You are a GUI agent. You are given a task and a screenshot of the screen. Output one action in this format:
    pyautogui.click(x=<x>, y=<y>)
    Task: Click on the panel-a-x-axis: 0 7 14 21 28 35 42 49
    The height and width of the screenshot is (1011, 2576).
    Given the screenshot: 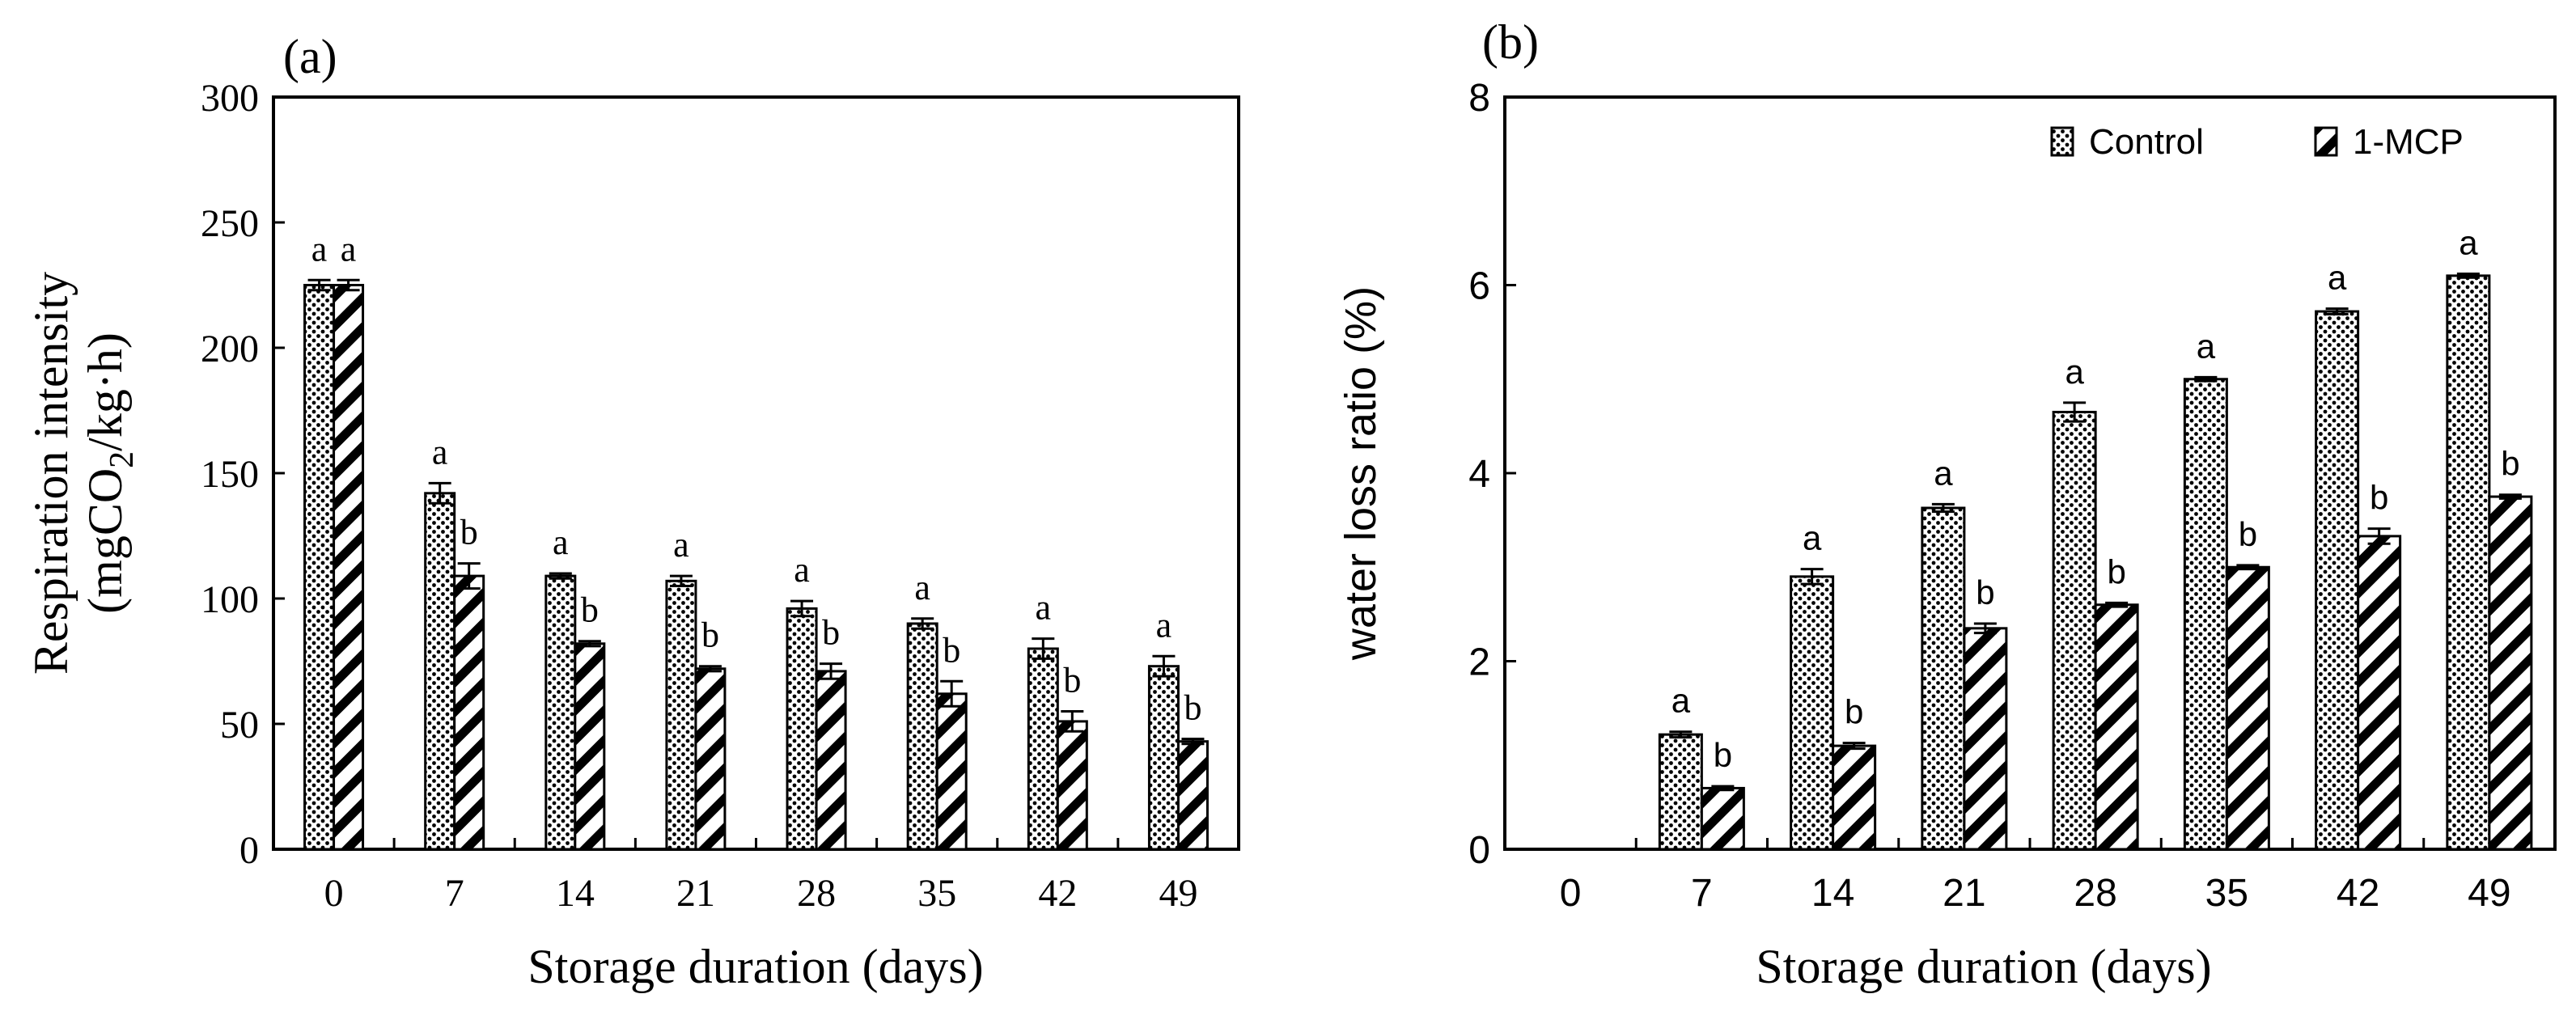 What is the action you would take?
    pyautogui.click(x=760, y=876)
    